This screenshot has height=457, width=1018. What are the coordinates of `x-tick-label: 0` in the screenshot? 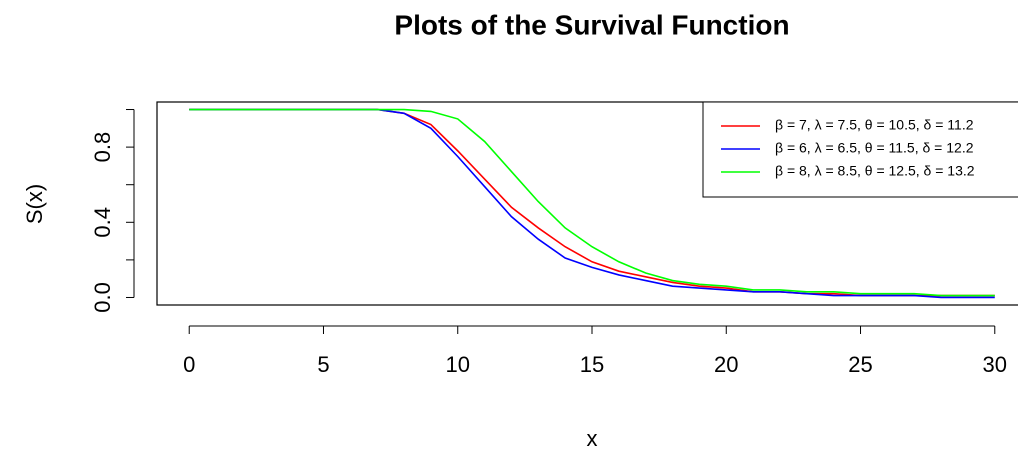 It's located at (189, 364).